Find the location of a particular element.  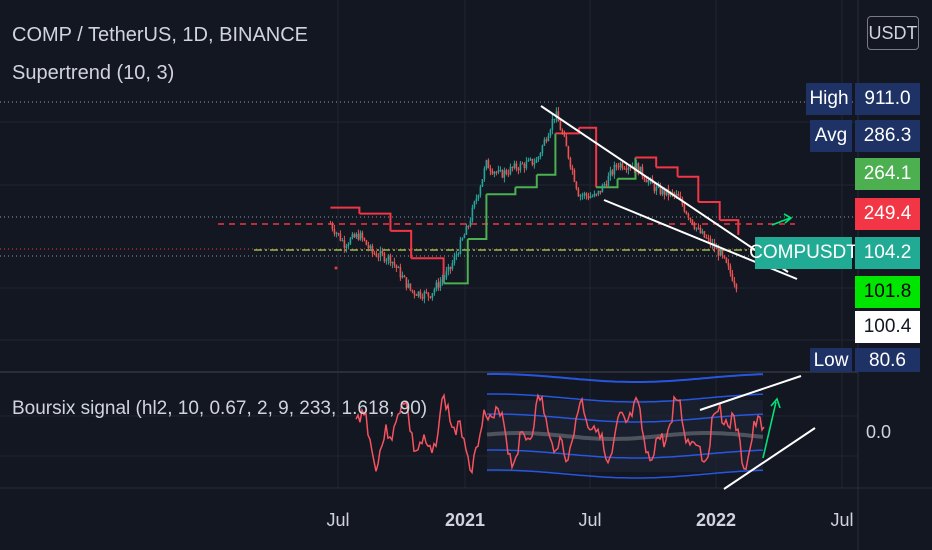

osc-lower-trendline is located at coordinates (769, 458).